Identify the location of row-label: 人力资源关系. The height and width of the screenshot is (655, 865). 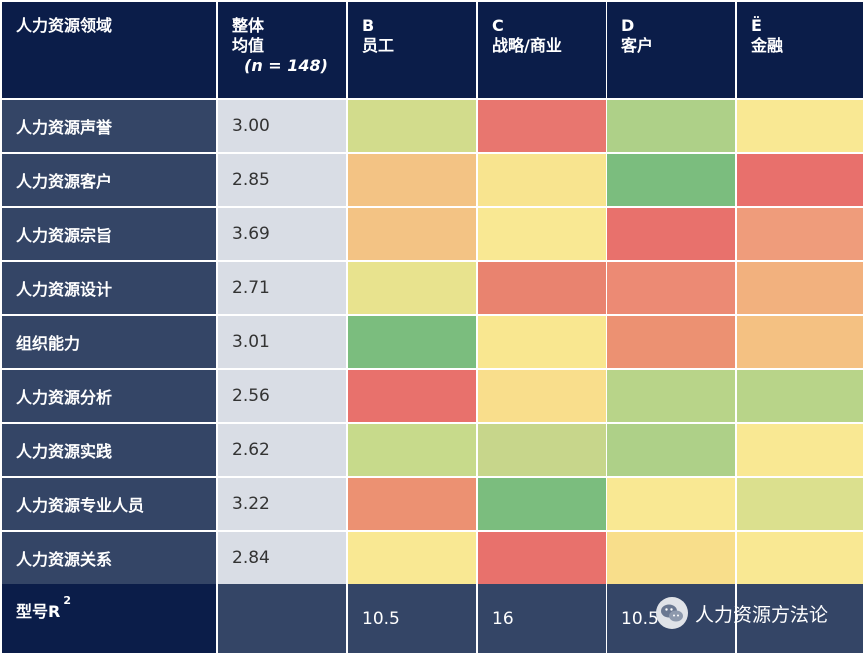
(109, 558).